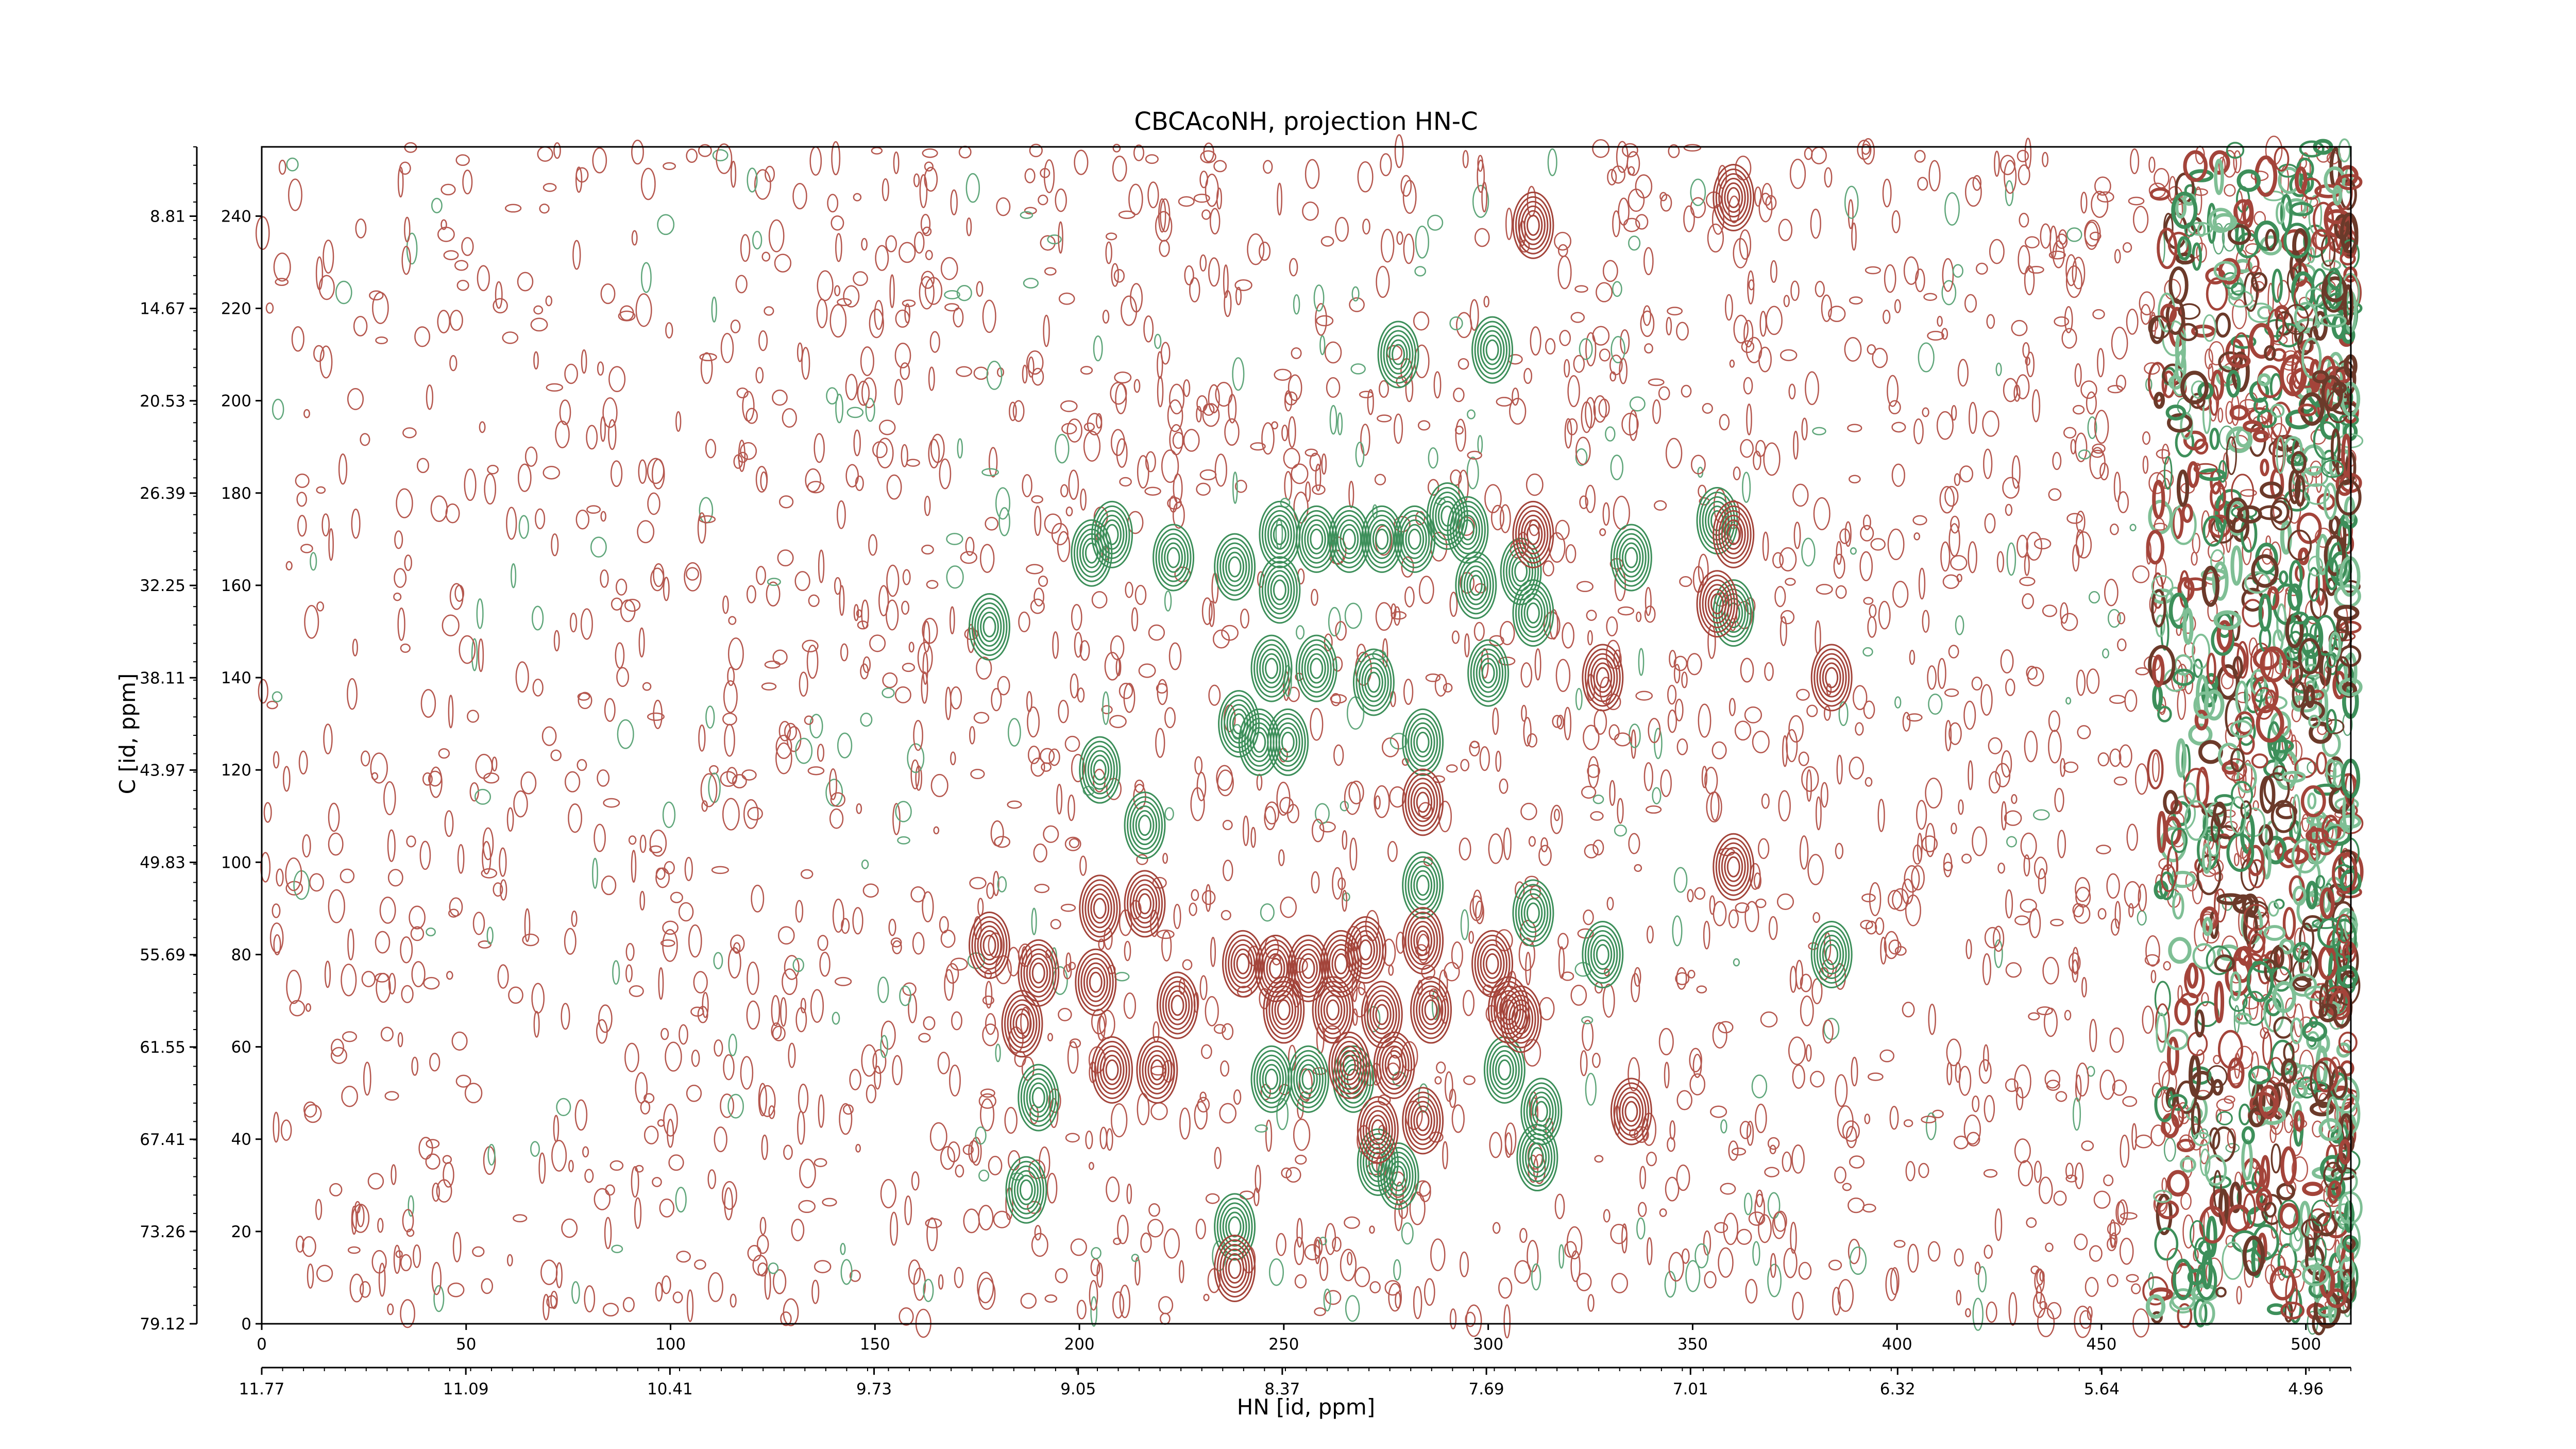 This screenshot has height=1449, width=2576. Describe the element at coordinates (236, 586) in the screenshot. I see `y-tick-label: 160` at that location.